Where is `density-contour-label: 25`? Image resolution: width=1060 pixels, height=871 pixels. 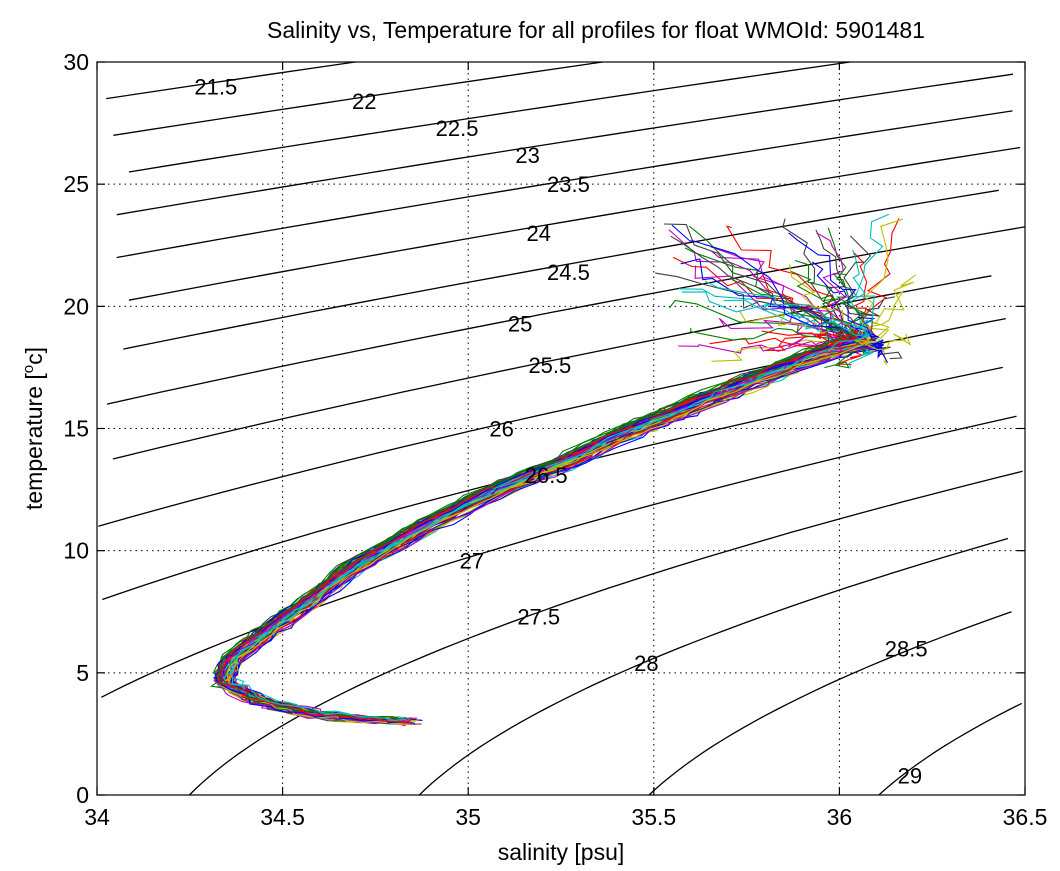
density-contour-label: 25 is located at coordinates (520, 323).